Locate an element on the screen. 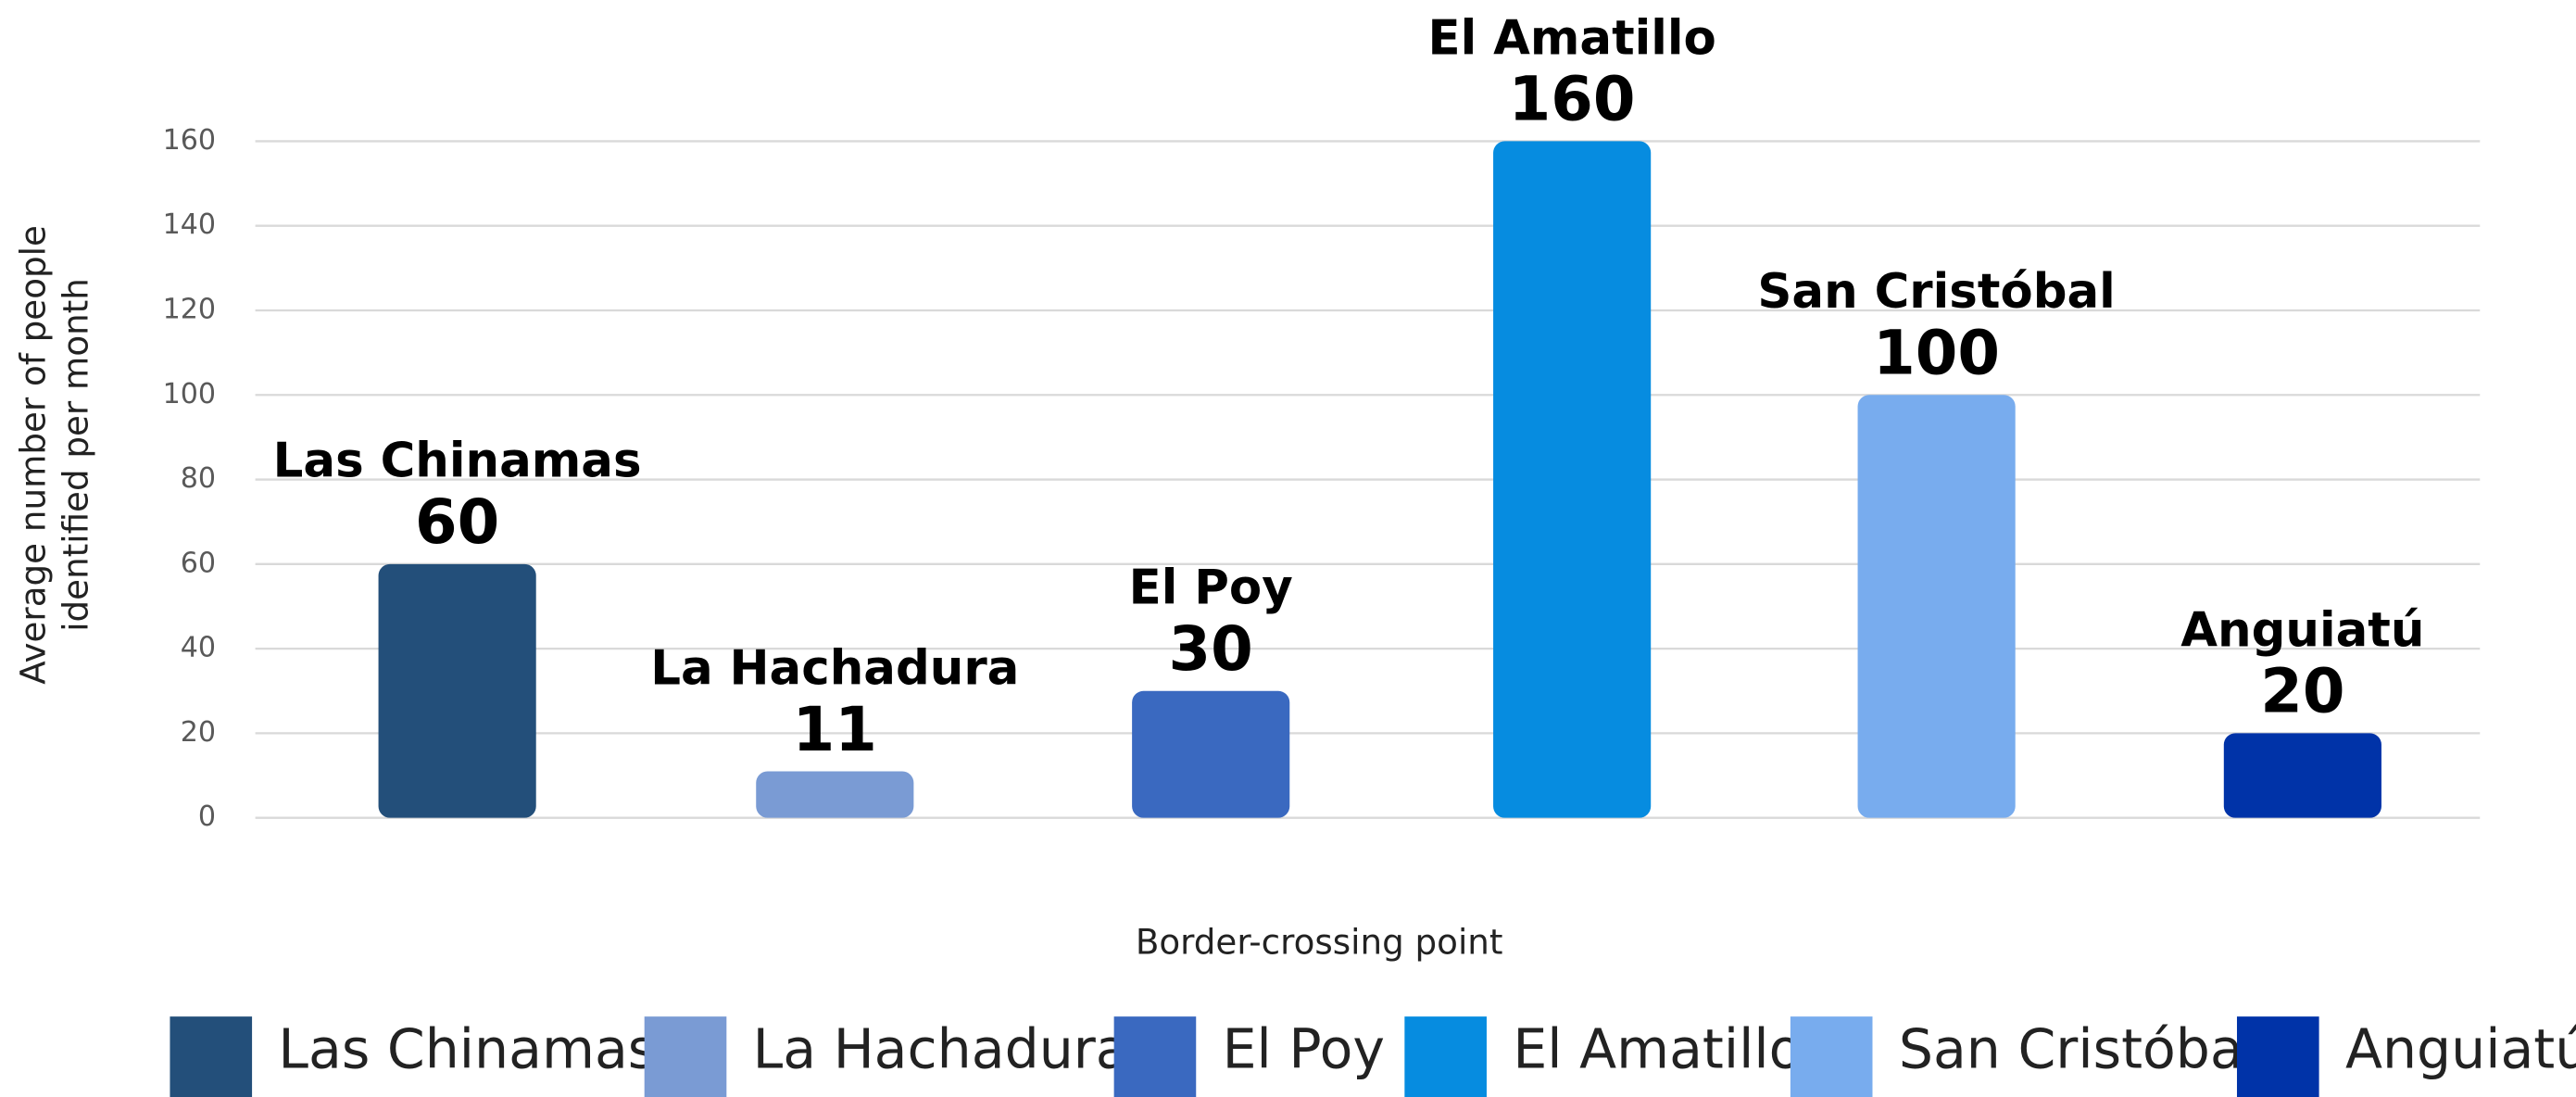 This screenshot has height=1097, width=2576. data-label: 11 is located at coordinates (835, 730).